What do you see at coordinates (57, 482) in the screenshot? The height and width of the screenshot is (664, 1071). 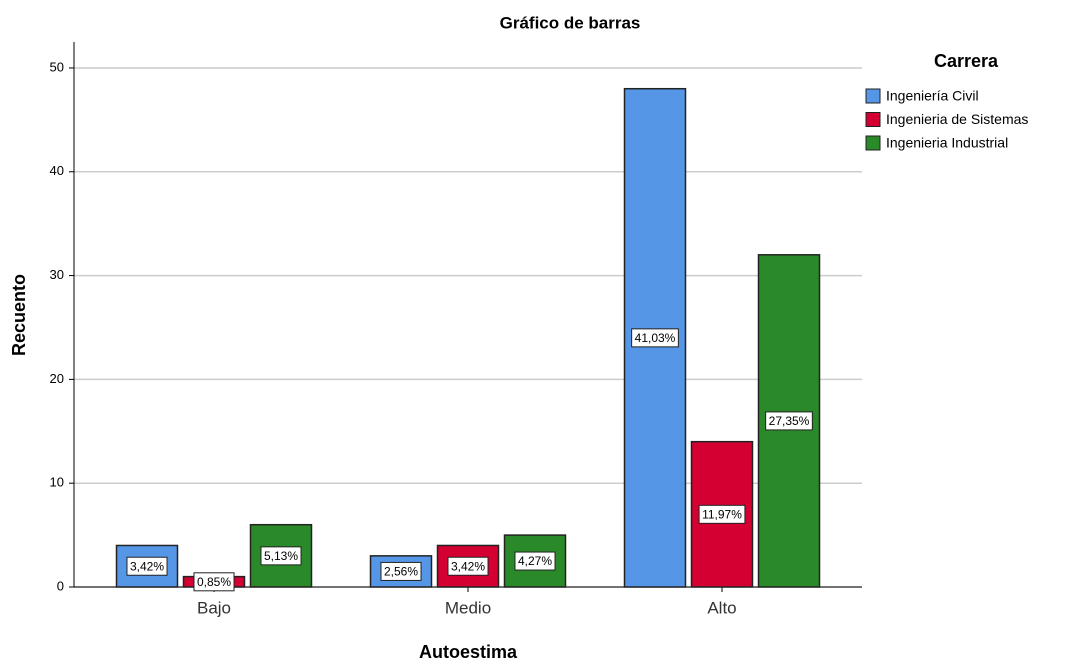 I see `y-tick-label: 10` at bounding box center [57, 482].